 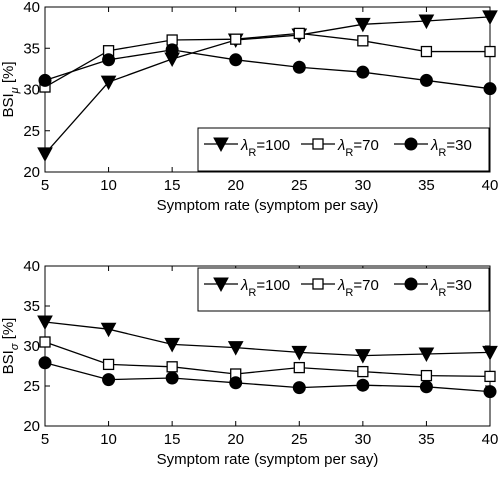 I want to click on y-axis-label: BSIμ [%], so click(x=10, y=89).